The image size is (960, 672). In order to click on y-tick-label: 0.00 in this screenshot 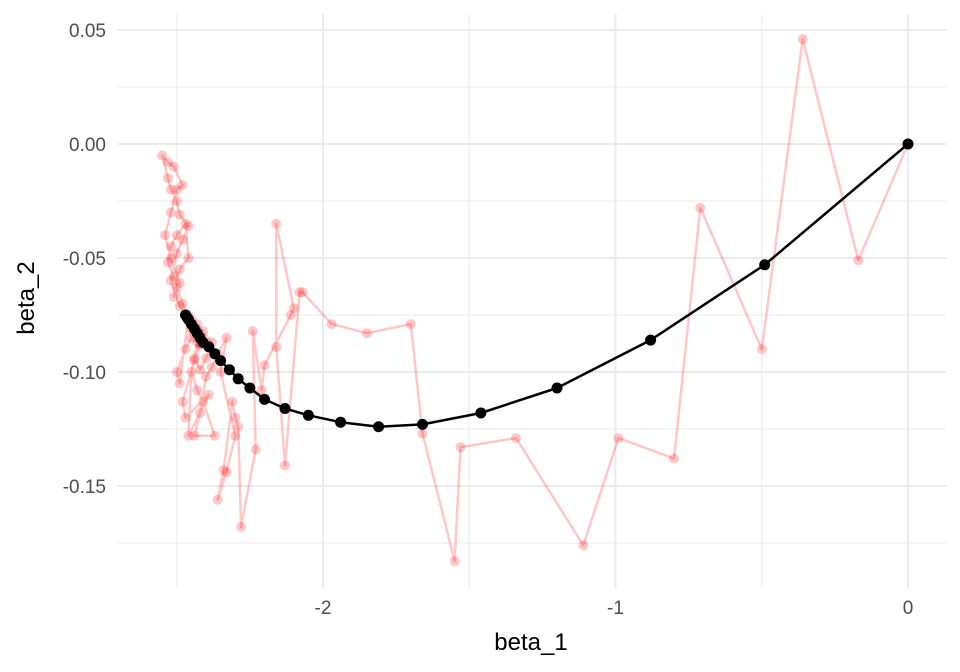, I will do `click(87, 145)`.